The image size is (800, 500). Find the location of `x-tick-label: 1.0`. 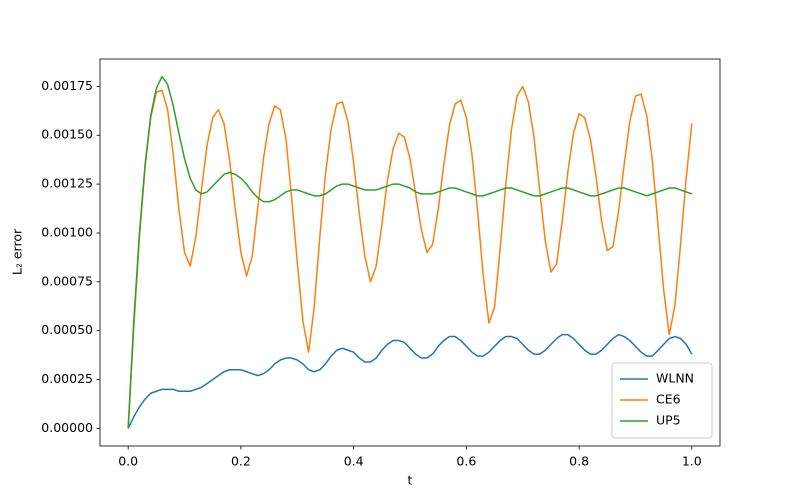

x-tick-label: 1.0 is located at coordinates (692, 461).